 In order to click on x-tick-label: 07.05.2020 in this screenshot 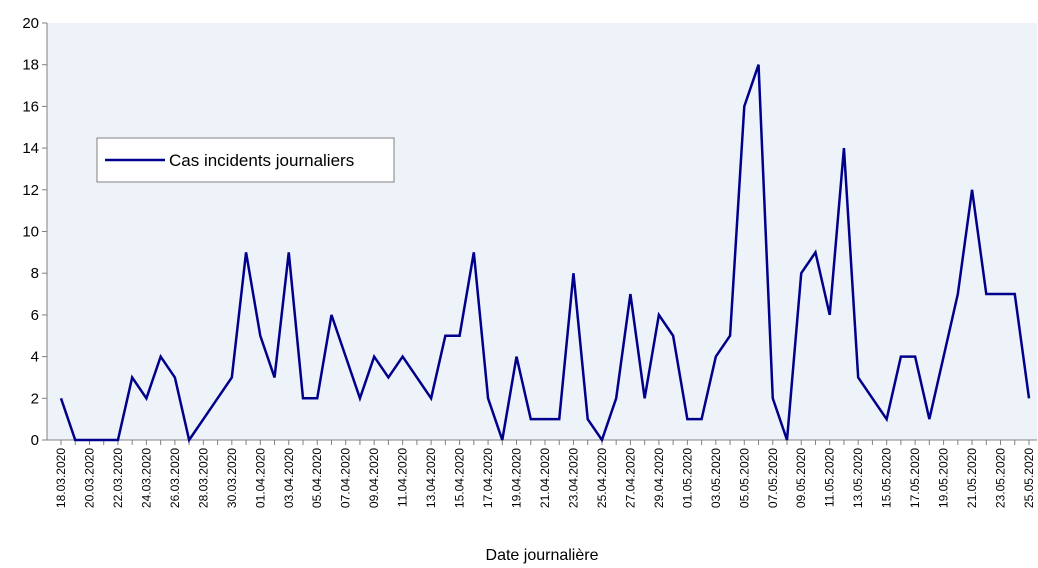, I will do `click(773, 478)`.